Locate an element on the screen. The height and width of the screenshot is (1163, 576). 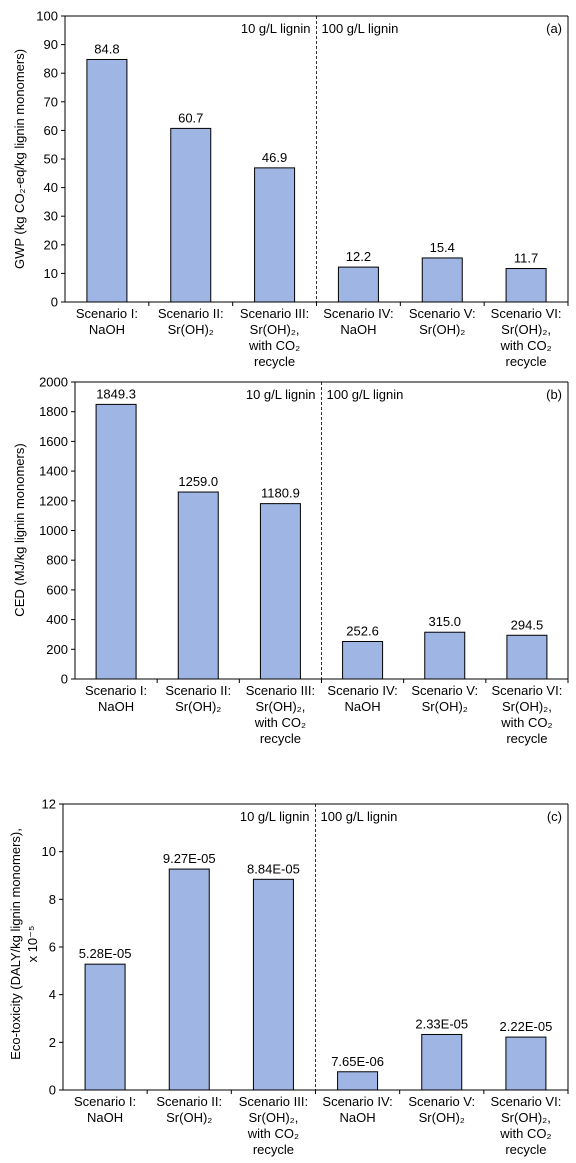
y-tick-label: 30 is located at coordinates (51, 216).